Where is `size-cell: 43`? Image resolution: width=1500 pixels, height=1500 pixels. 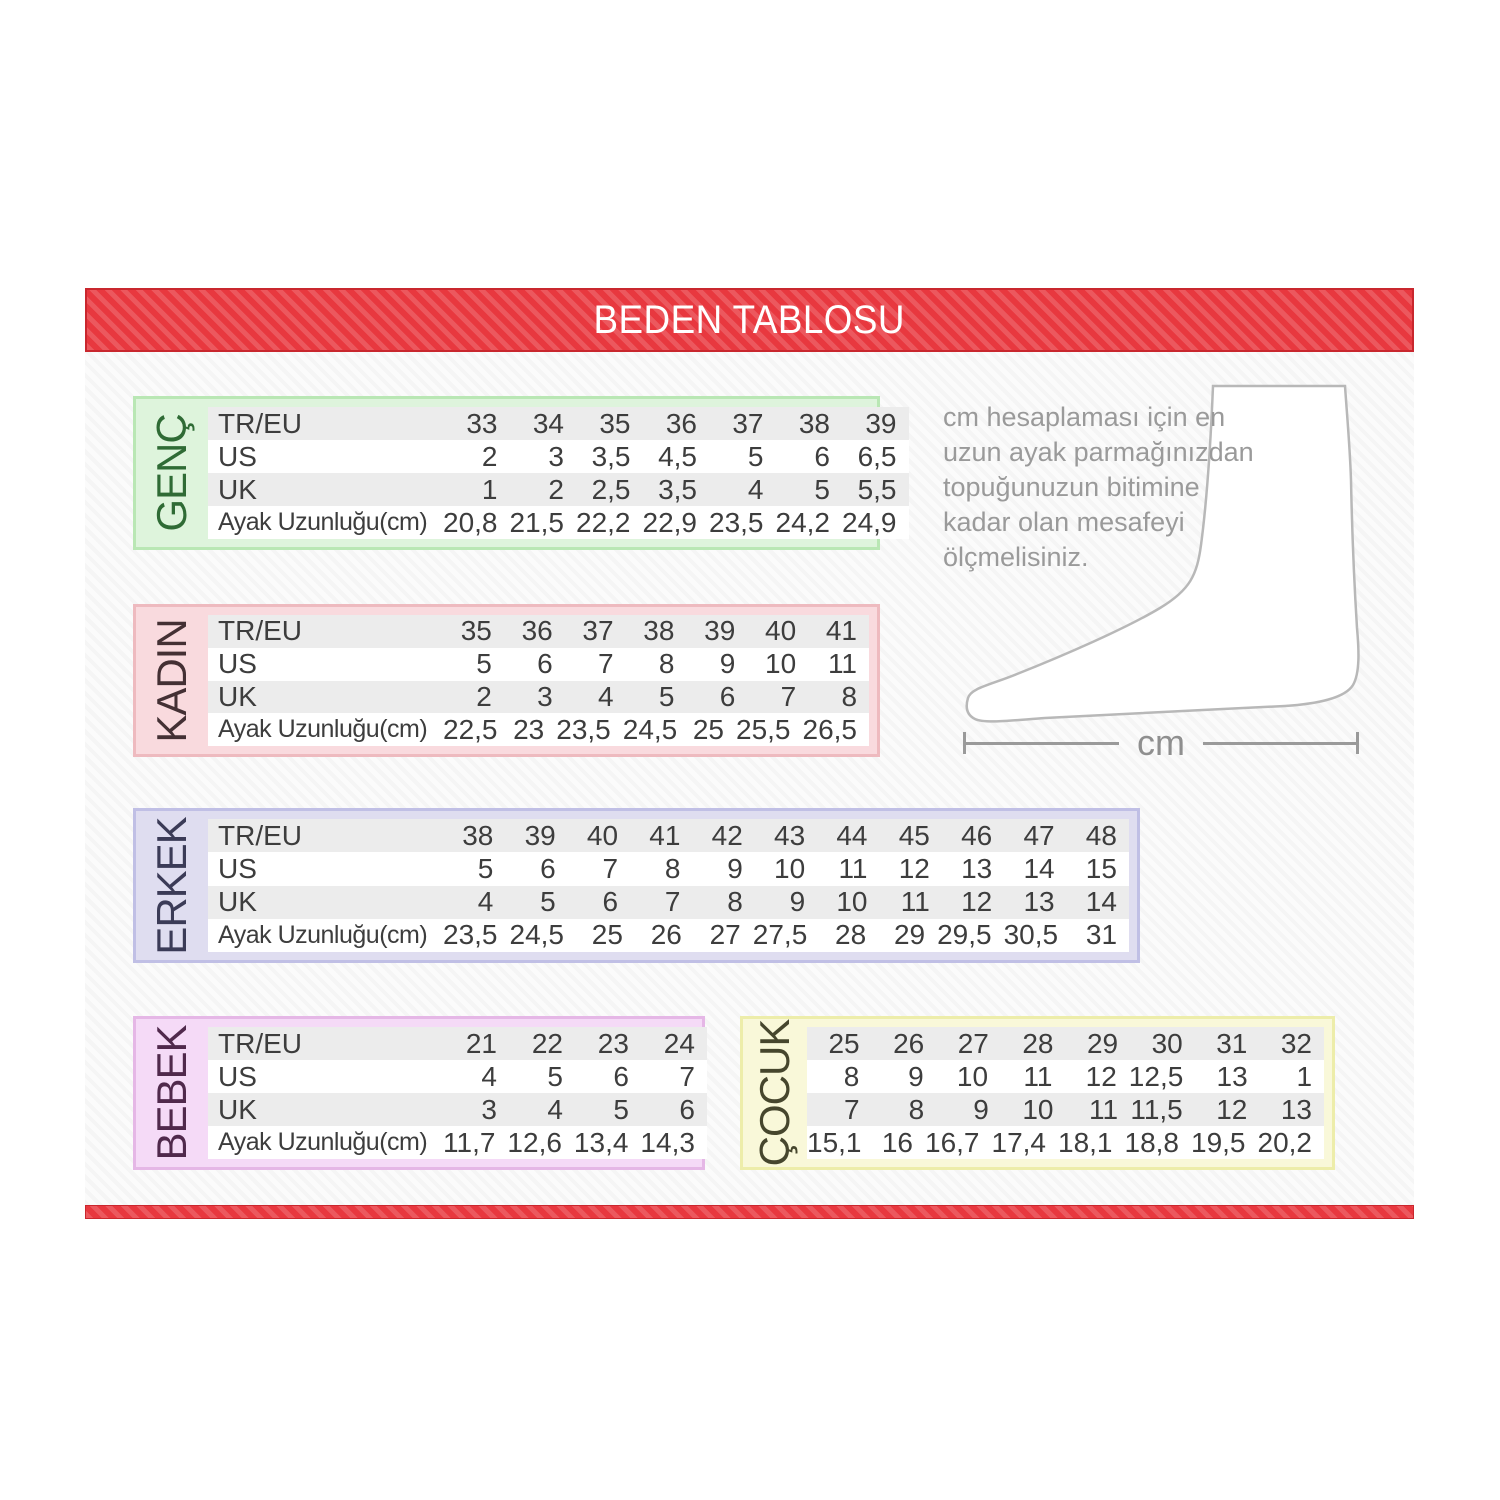
size-cell: 43 is located at coordinates (790, 835).